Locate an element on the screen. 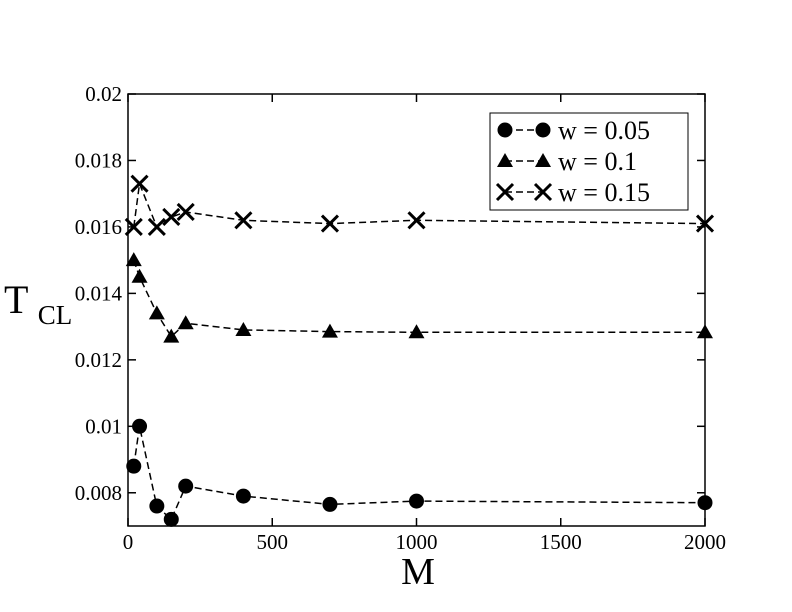  legend-entry: w = 0.15 is located at coordinates (572, 192).